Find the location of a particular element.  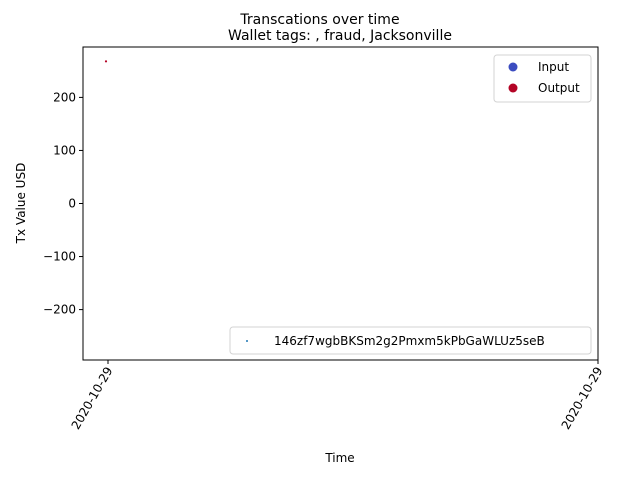

legend-markers: Input Output is located at coordinates (542, 78).